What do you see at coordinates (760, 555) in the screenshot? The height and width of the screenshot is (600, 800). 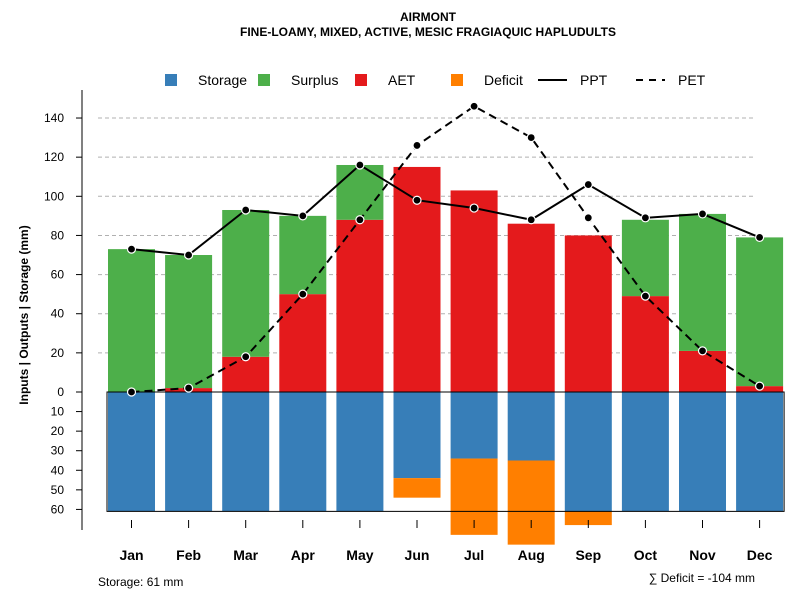 I see `x-tick-label: Dec` at bounding box center [760, 555].